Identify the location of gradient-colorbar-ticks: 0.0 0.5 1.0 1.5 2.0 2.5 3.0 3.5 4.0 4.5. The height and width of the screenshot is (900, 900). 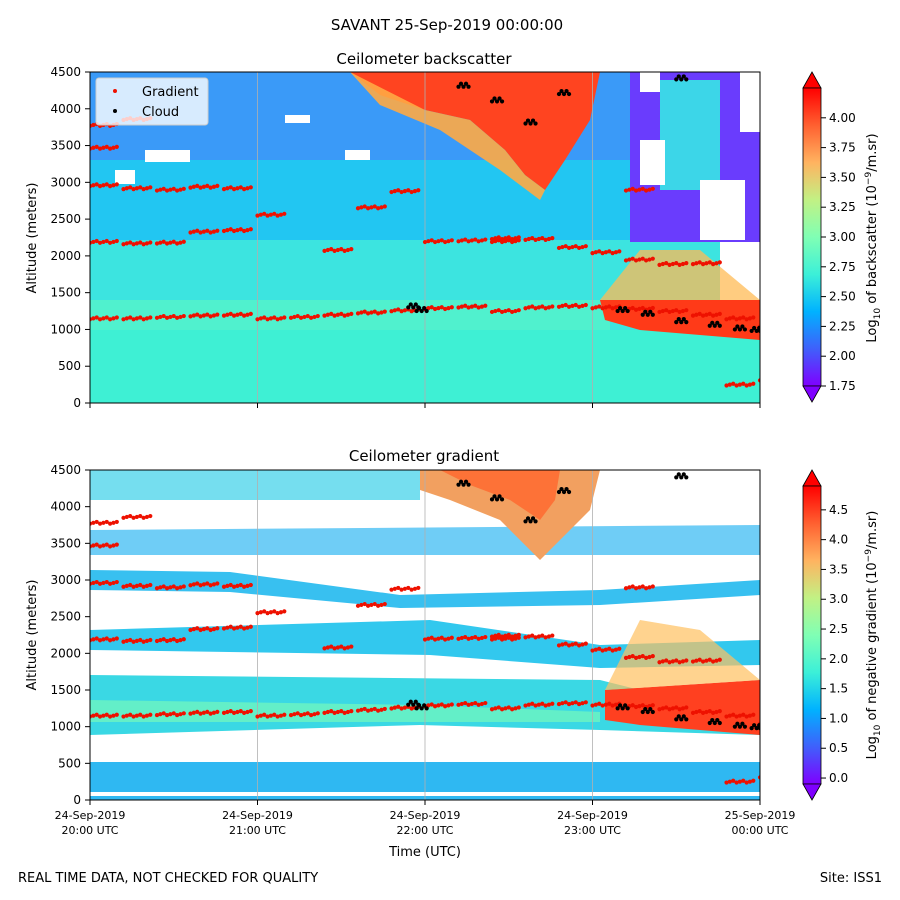
(834, 644).